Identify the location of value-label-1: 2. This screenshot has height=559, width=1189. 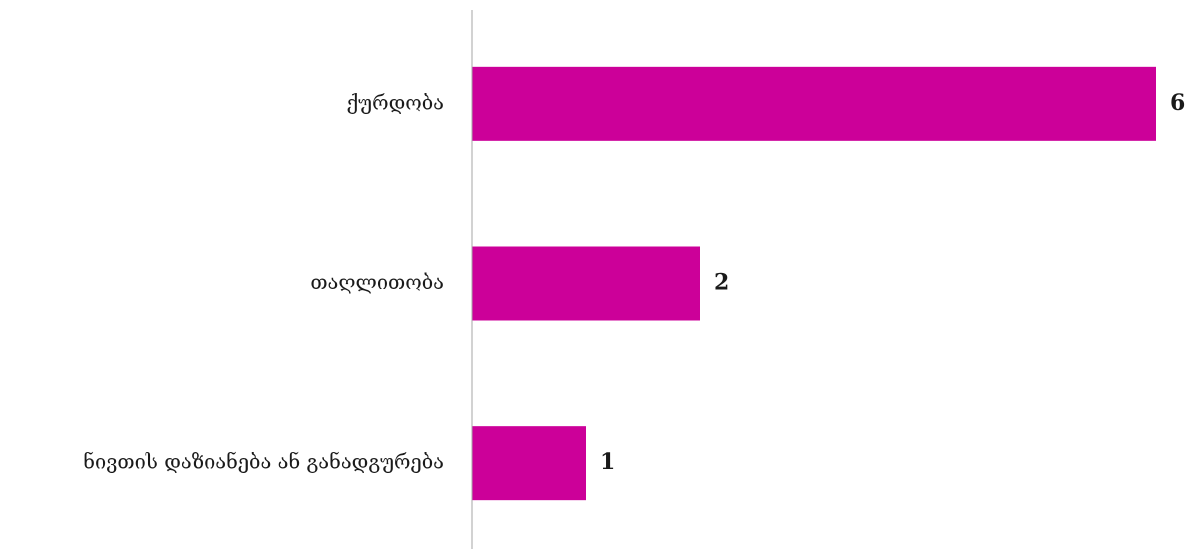
(721, 283).